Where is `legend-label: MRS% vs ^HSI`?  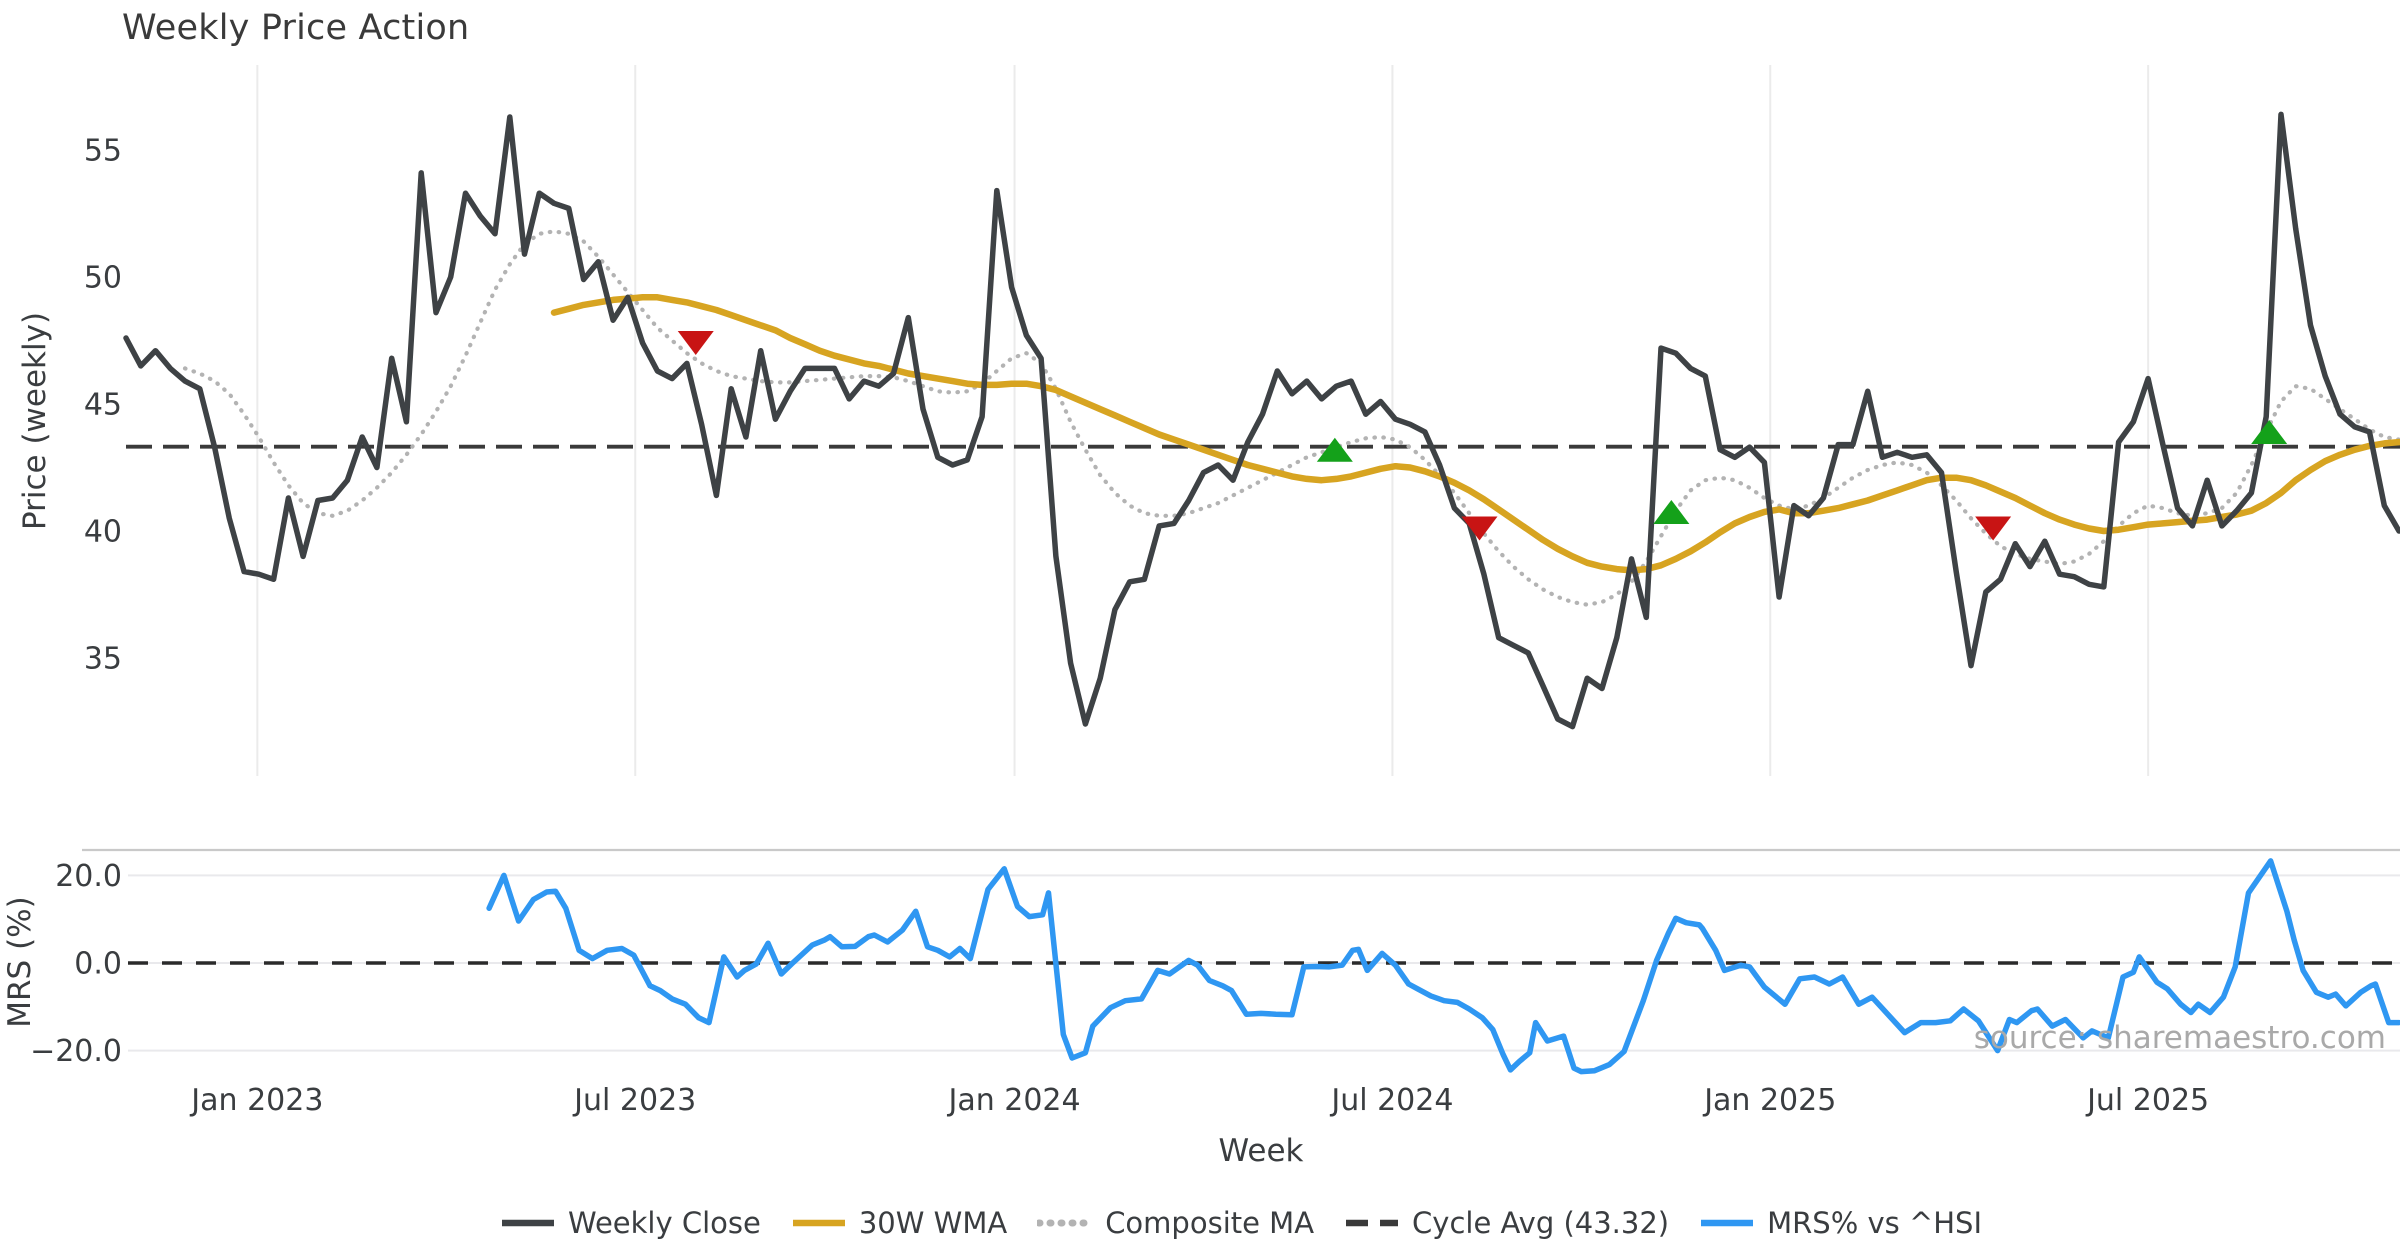
legend-label: MRS% vs ^HSI is located at coordinates (1875, 1223).